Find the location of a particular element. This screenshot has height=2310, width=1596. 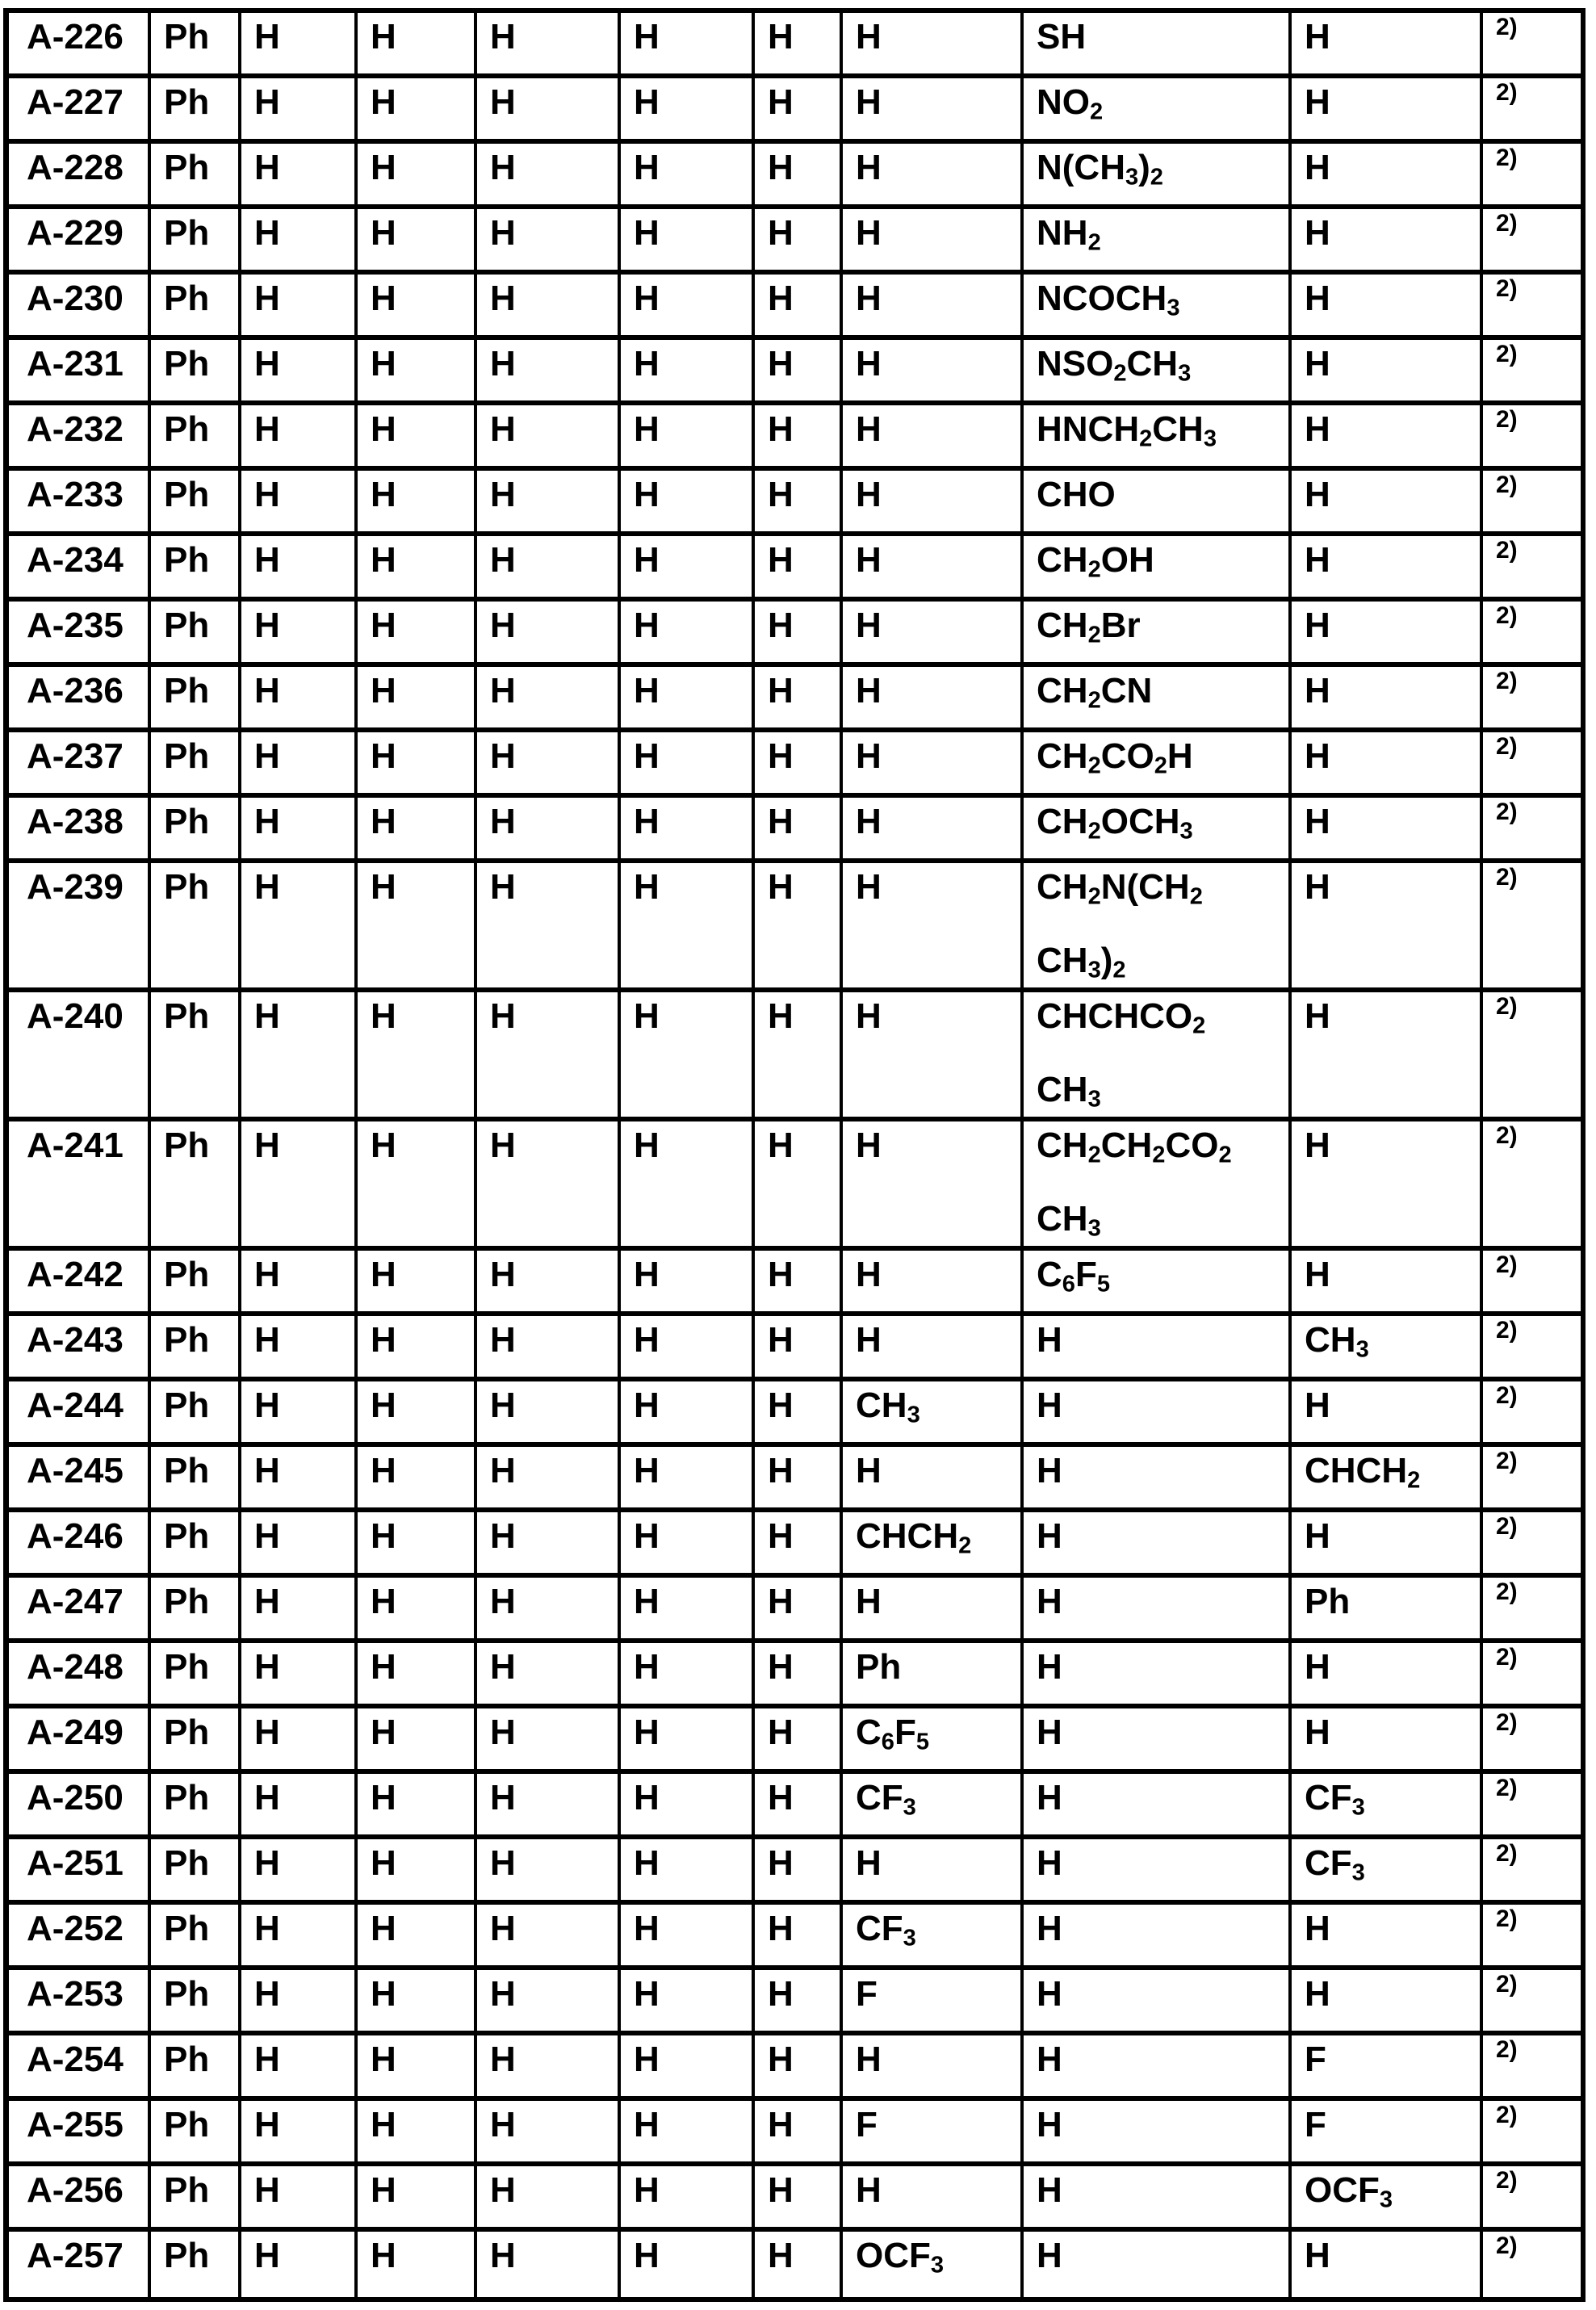

compound-id-cell: A-253 is located at coordinates (80, 2003).